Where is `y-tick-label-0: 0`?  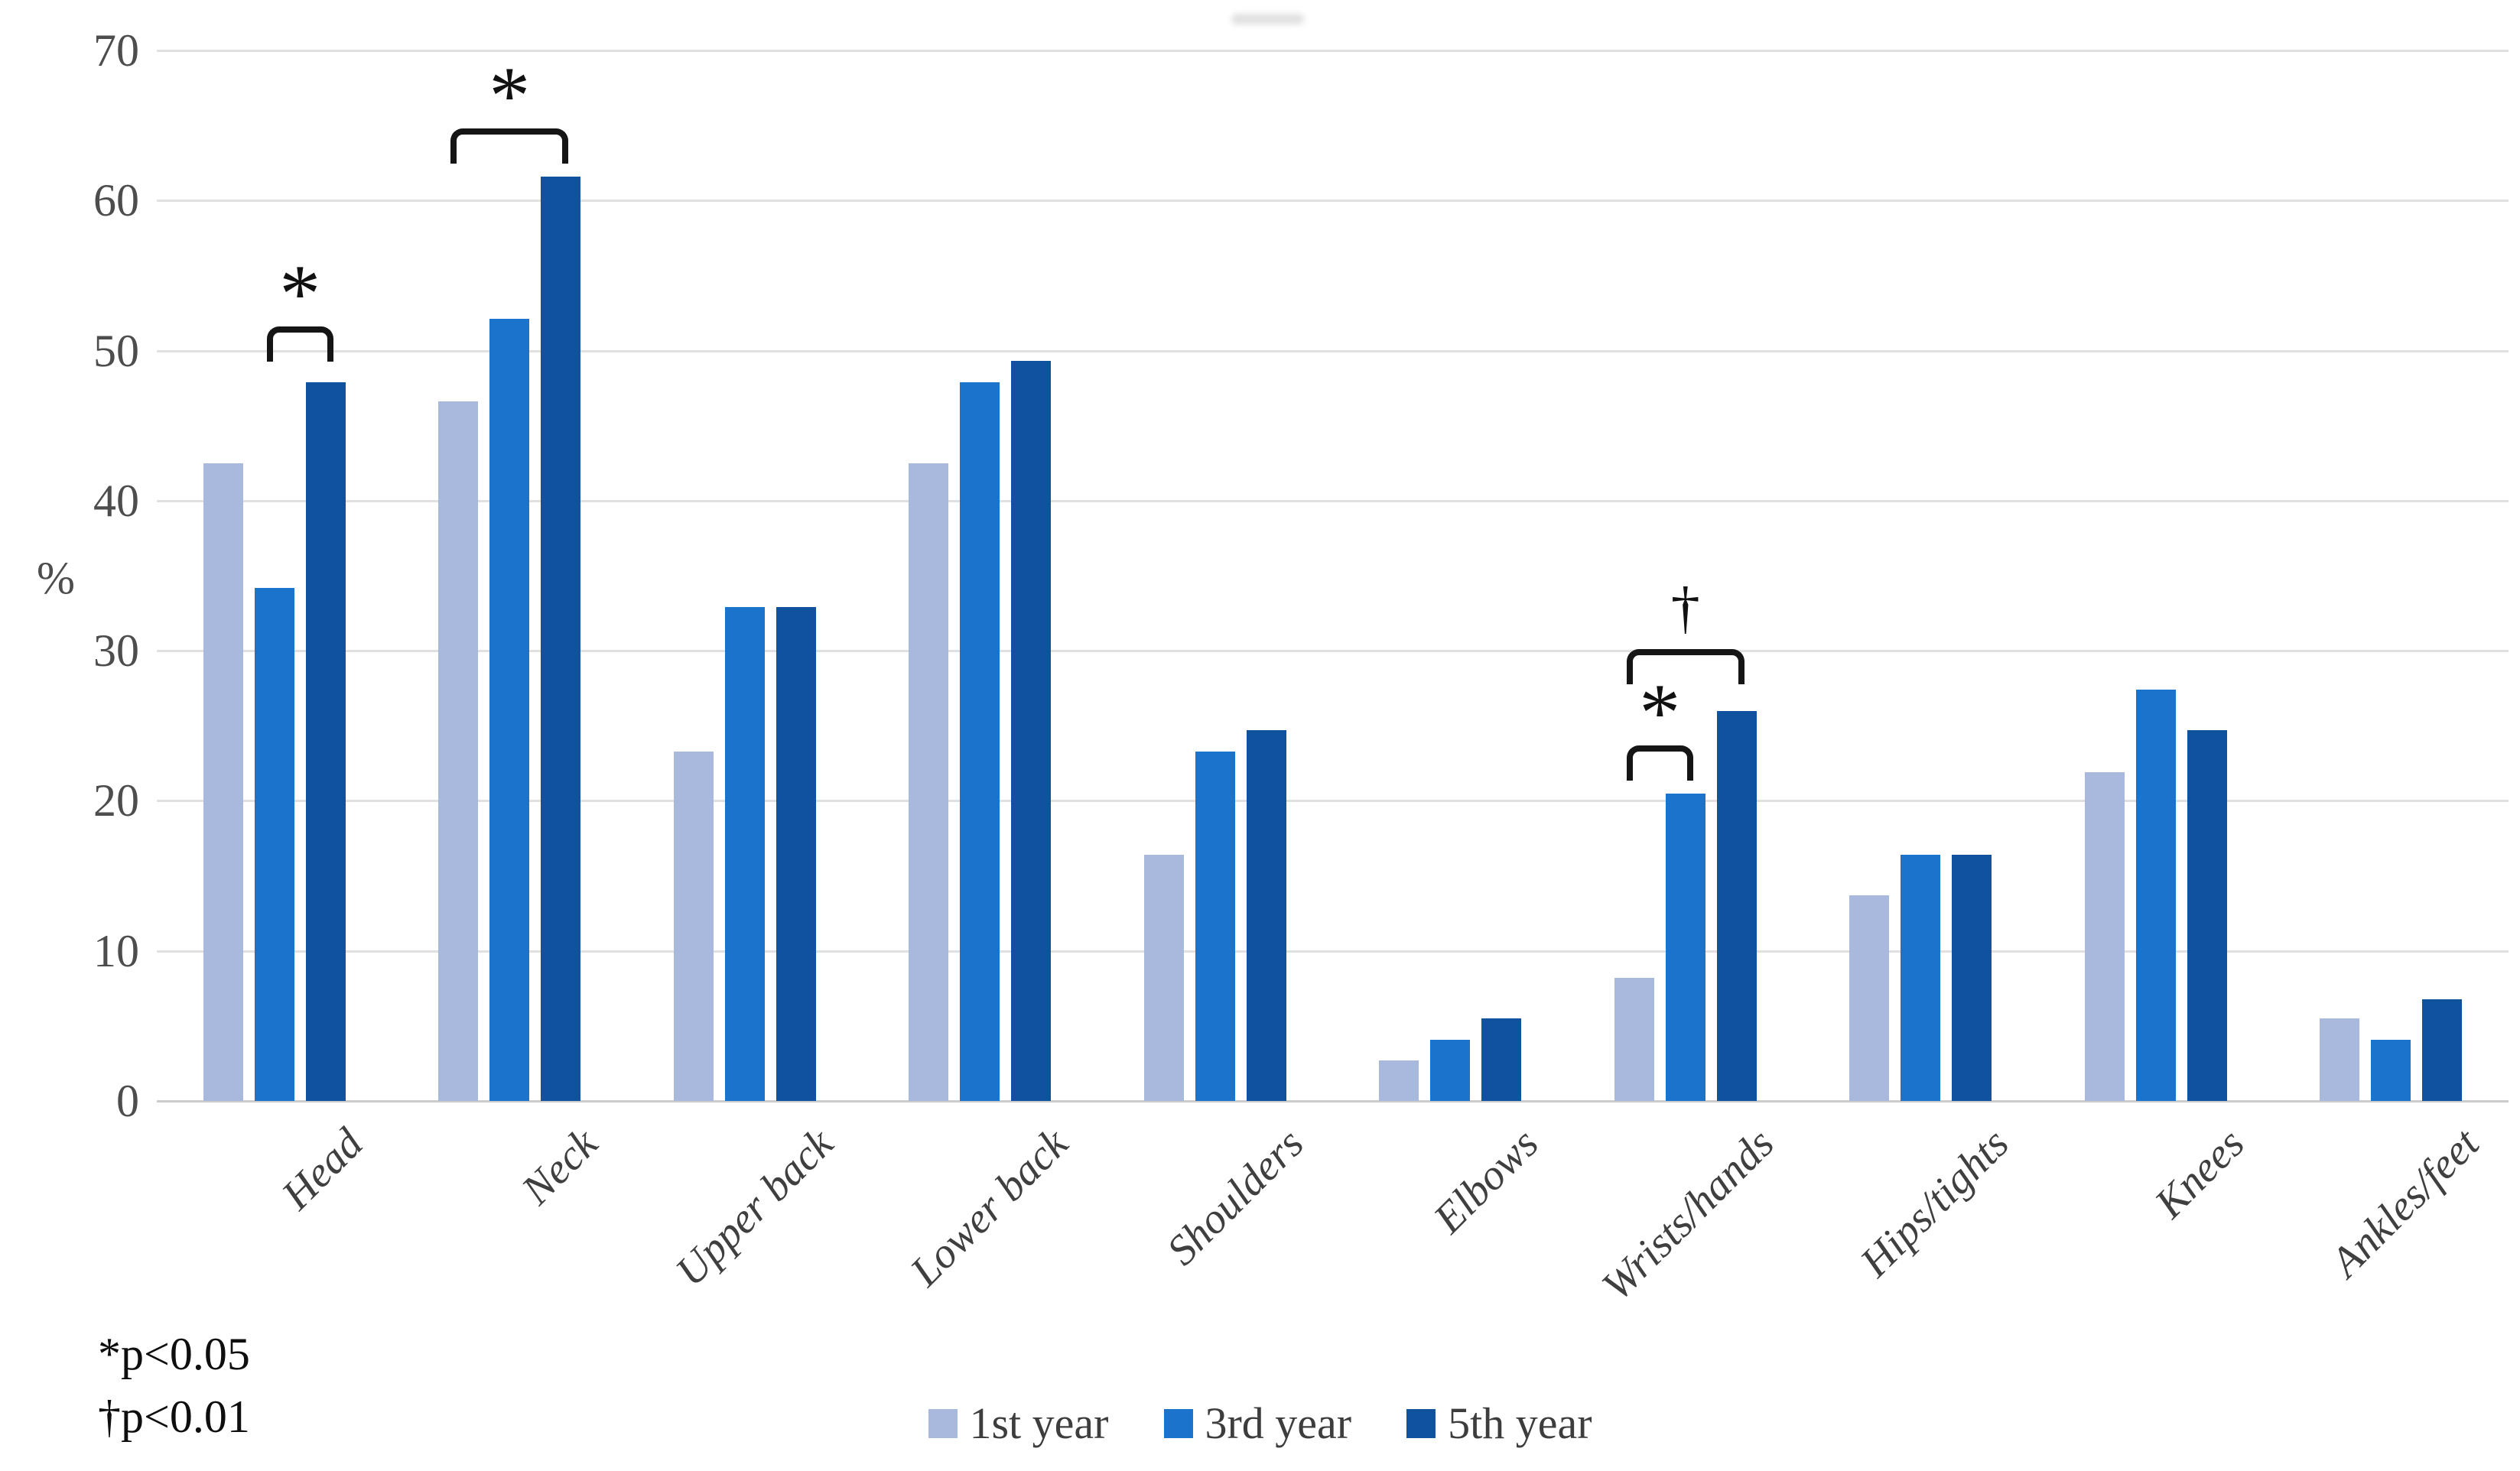 y-tick-label-0: 0 is located at coordinates (127, 1101).